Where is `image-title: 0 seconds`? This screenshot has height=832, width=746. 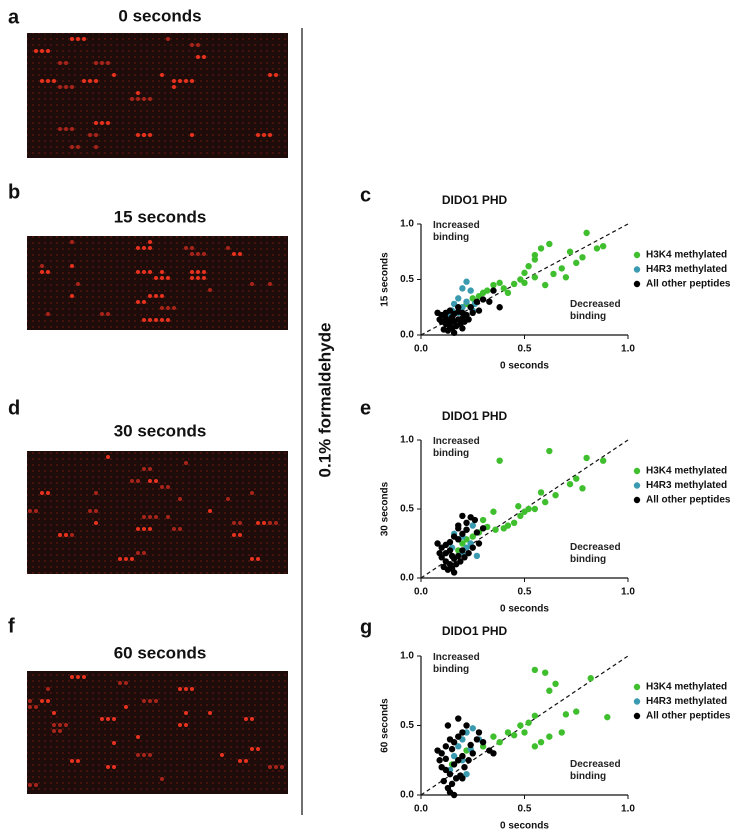
image-title: 0 seconds is located at coordinates (159, 15).